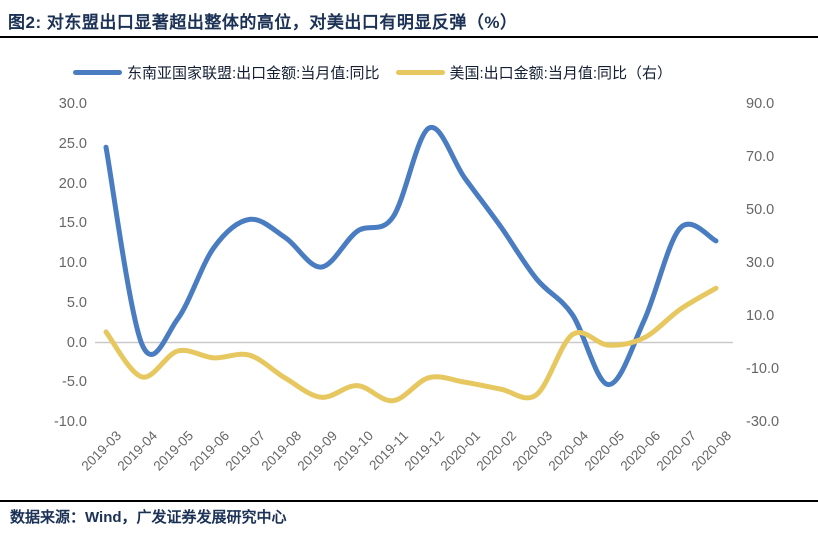  Describe the element at coordinates (760, 157) in the screenshot. I see `right-axis-tick-label: 70.0` at that location.